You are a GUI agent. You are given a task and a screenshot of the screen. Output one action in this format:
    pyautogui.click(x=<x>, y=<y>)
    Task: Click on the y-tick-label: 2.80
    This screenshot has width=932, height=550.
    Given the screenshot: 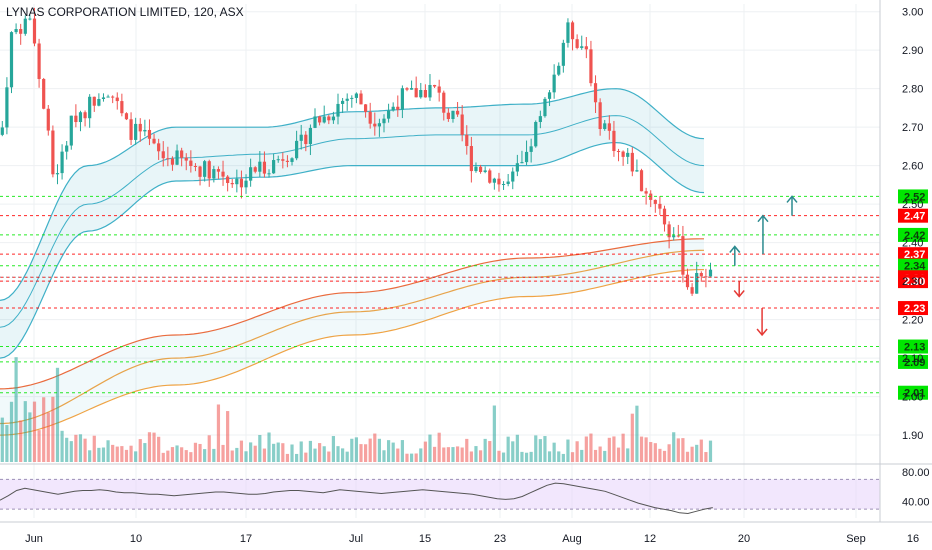 What is the action you would take?
    pyautogui.click(x=912, y=90)
    